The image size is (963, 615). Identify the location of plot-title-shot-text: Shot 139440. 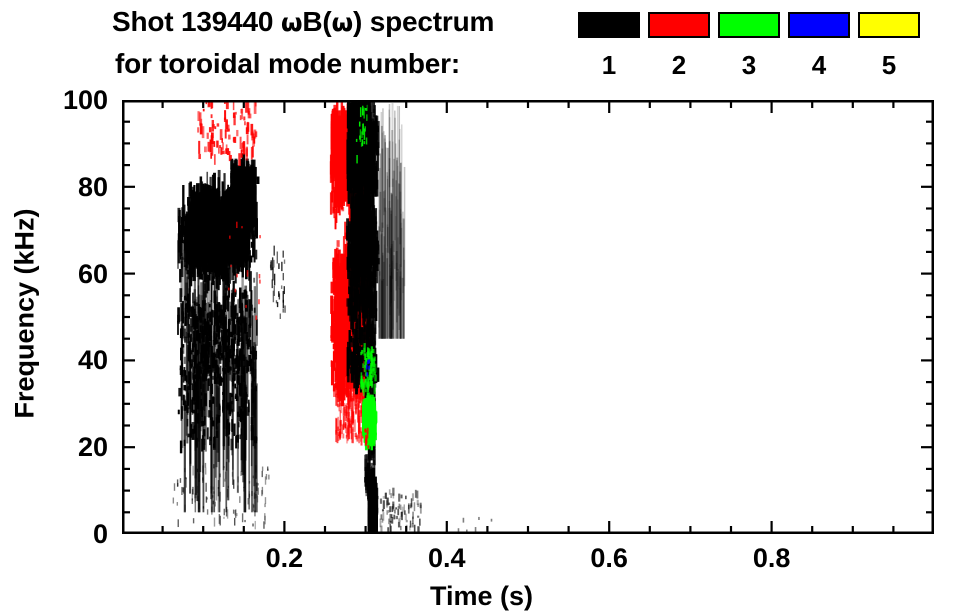
(196, 21).